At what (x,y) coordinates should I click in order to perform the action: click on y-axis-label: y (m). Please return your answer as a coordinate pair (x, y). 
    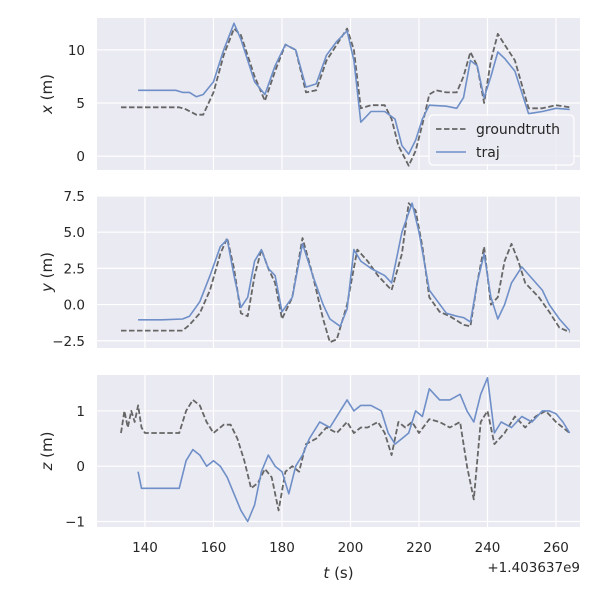
    Looking at the image, I should click on (47, 272).